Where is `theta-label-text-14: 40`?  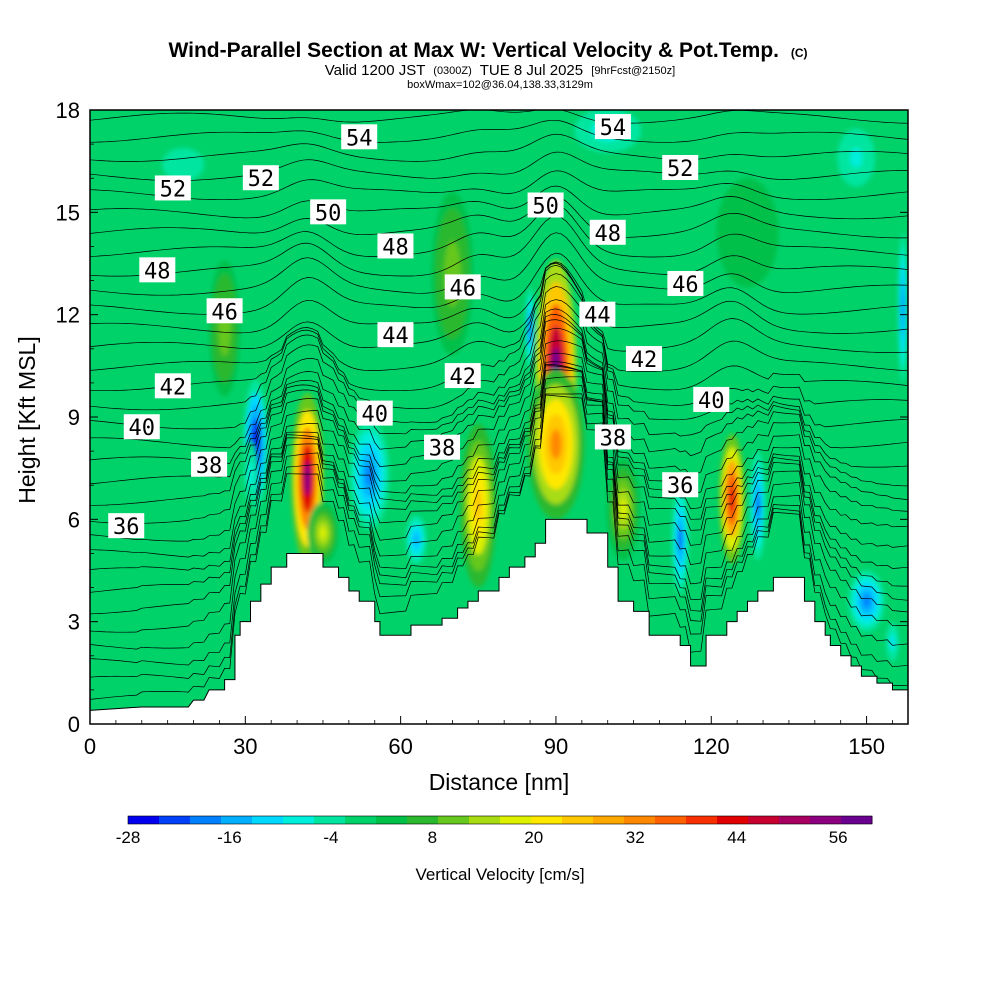
theta-label-text-14: 40 is located at coordinates (374, 415).